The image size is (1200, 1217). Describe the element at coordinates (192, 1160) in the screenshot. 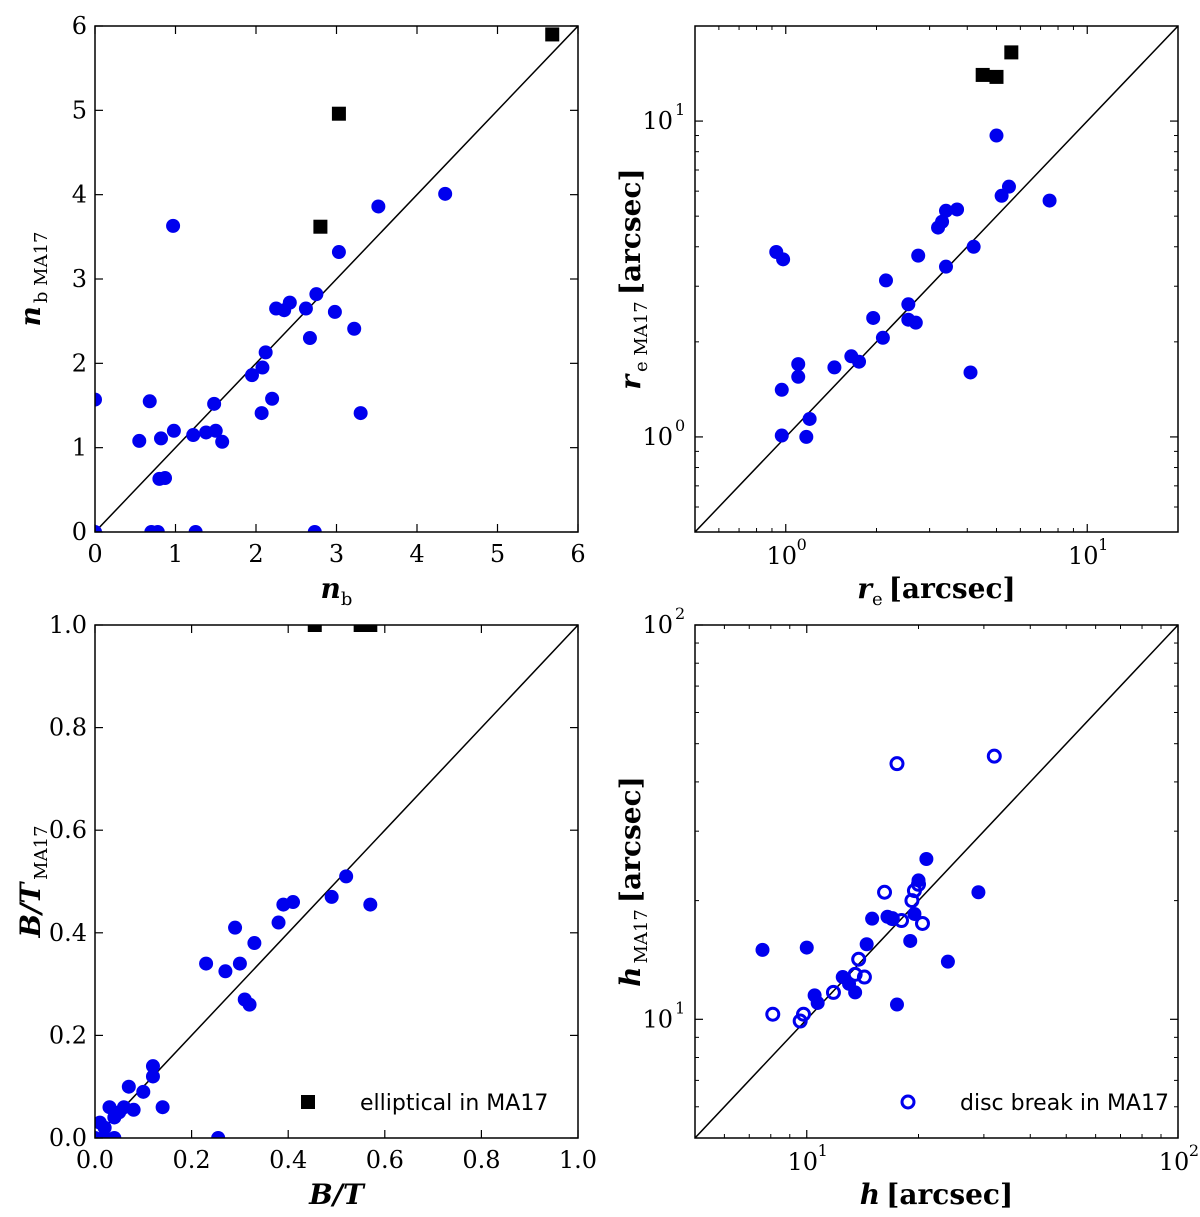

I see `xtick-label: 0.2` at that location.